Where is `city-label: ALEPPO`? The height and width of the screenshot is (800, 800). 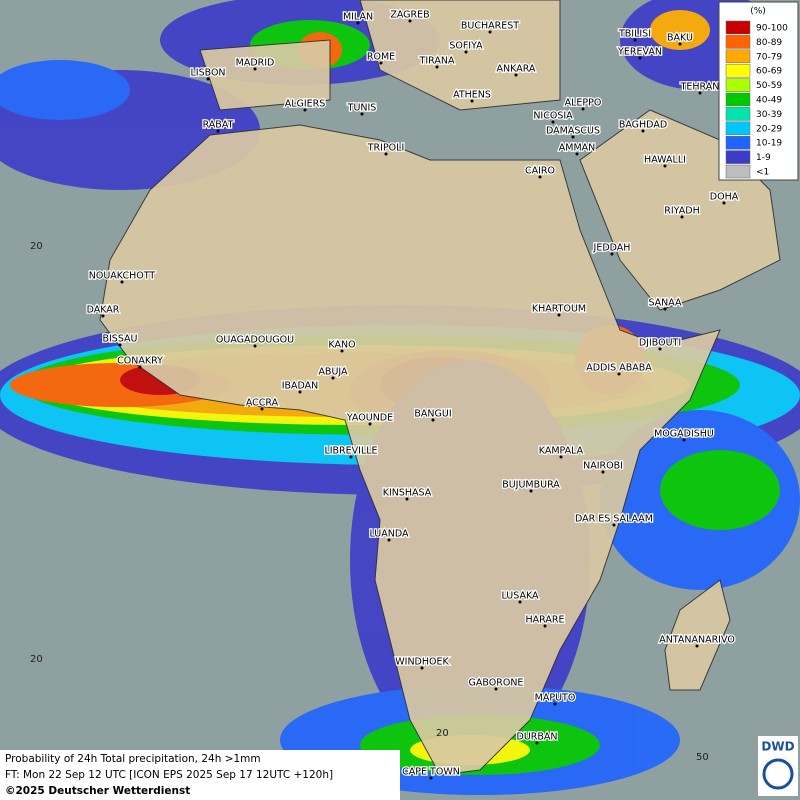
city-label: ALEPPO is located at coordinates (583, 103).